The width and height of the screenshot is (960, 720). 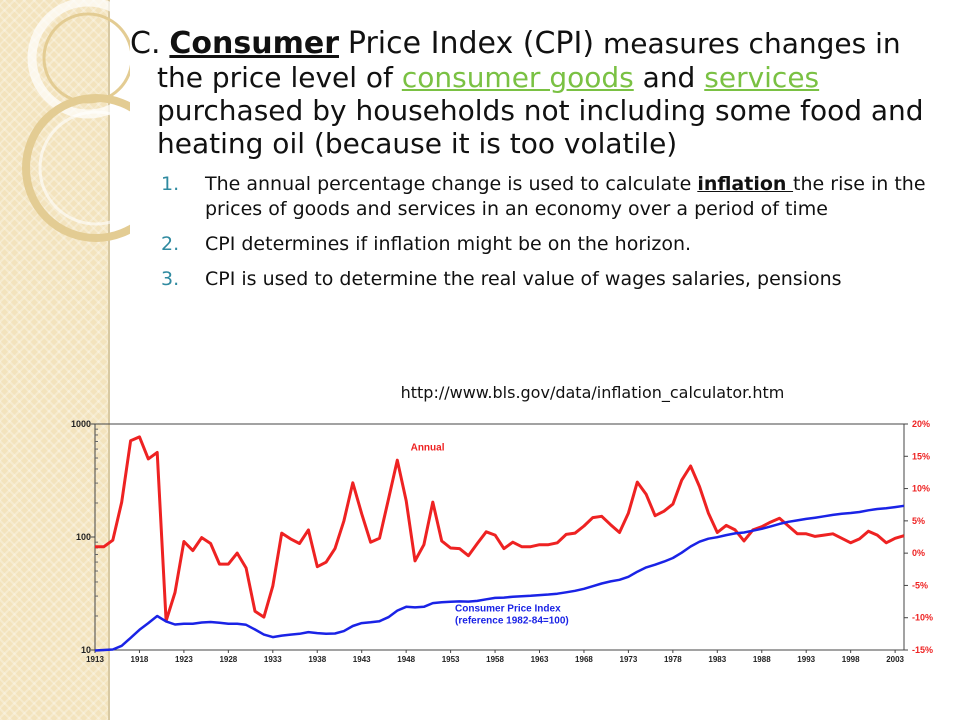 I want to click on y-right-tick-label: 5%, so click(x=918, y=521).